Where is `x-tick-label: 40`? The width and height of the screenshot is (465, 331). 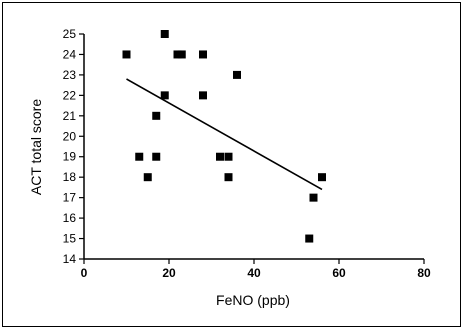 x-tick-label: 40 is located at coordinates (254, 273).